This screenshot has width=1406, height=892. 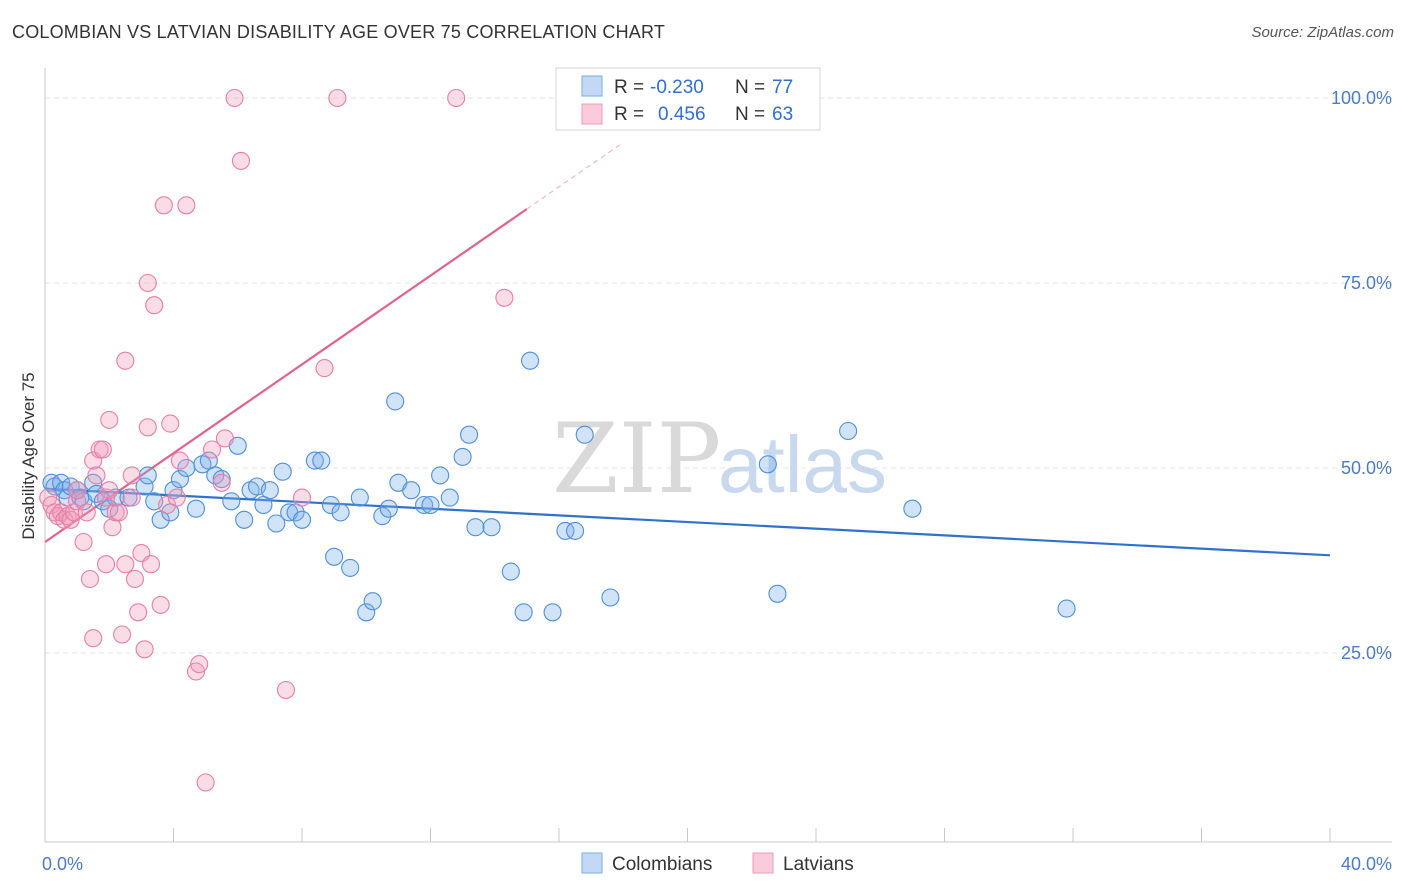 I want to click on legend-swatch-colombians-bottom, so click(x=592, y=863).